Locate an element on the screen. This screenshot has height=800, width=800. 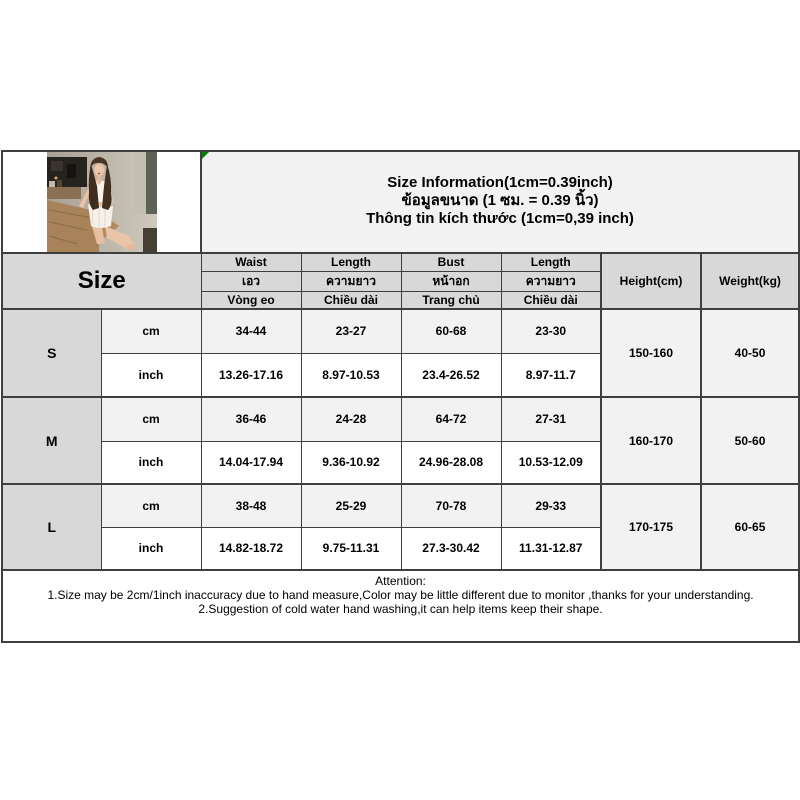
unit-cm-l: cm is located at coordinates (151, 505).